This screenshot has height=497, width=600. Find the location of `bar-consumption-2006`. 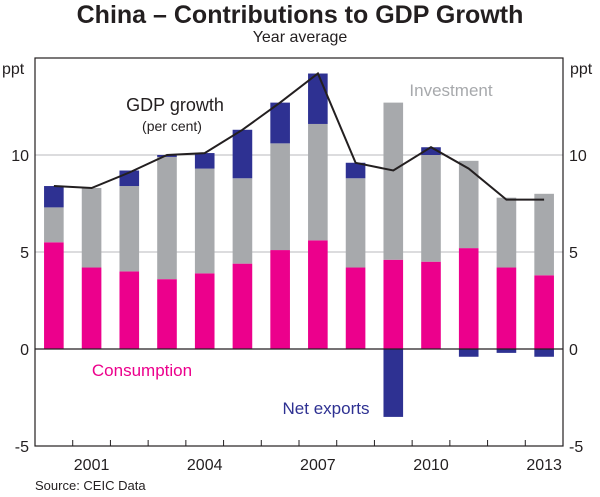

bar-consumption-2006 is located at coordinates (280, 299).